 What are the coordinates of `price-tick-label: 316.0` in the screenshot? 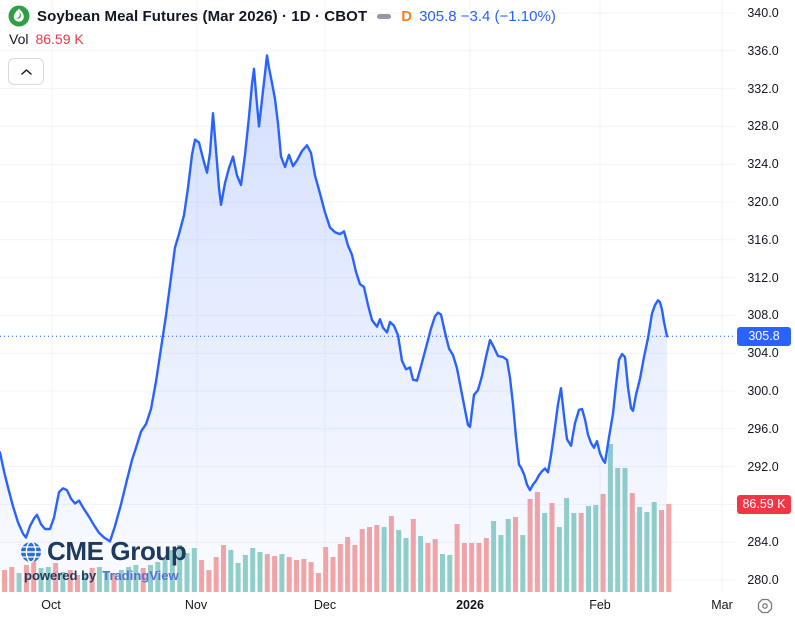 It's located at (763, 239).